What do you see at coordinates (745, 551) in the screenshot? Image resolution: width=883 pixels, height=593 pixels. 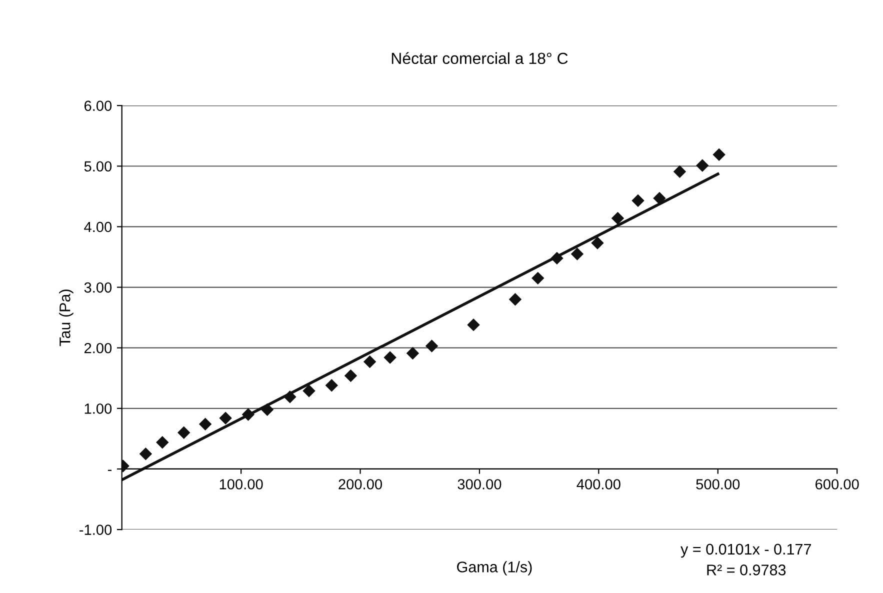 I see `text: y = 0.0101x - 0.177` at bounding box center [745, 551].